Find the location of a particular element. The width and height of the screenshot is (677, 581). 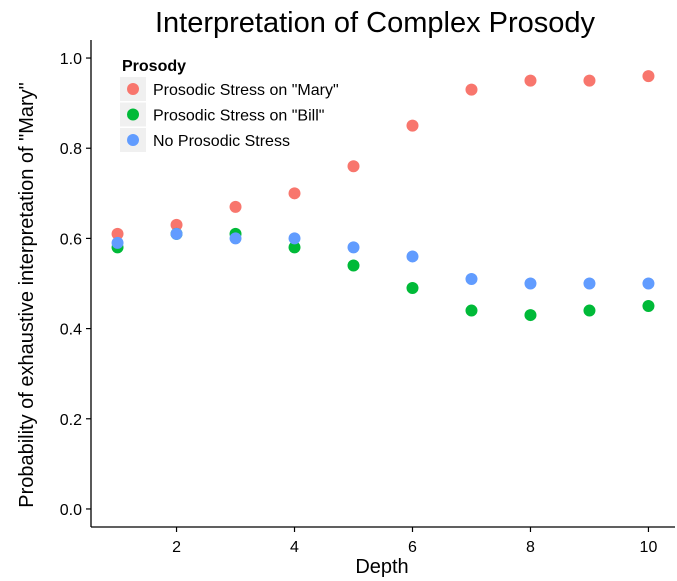

legend-title: Prosody is located at coordinates (154, 66).